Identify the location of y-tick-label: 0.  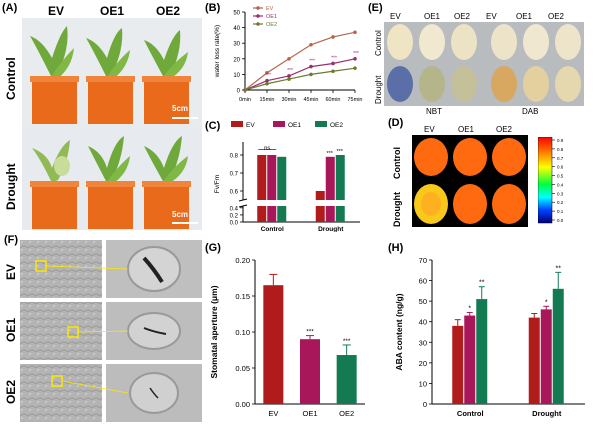
(239, 92).